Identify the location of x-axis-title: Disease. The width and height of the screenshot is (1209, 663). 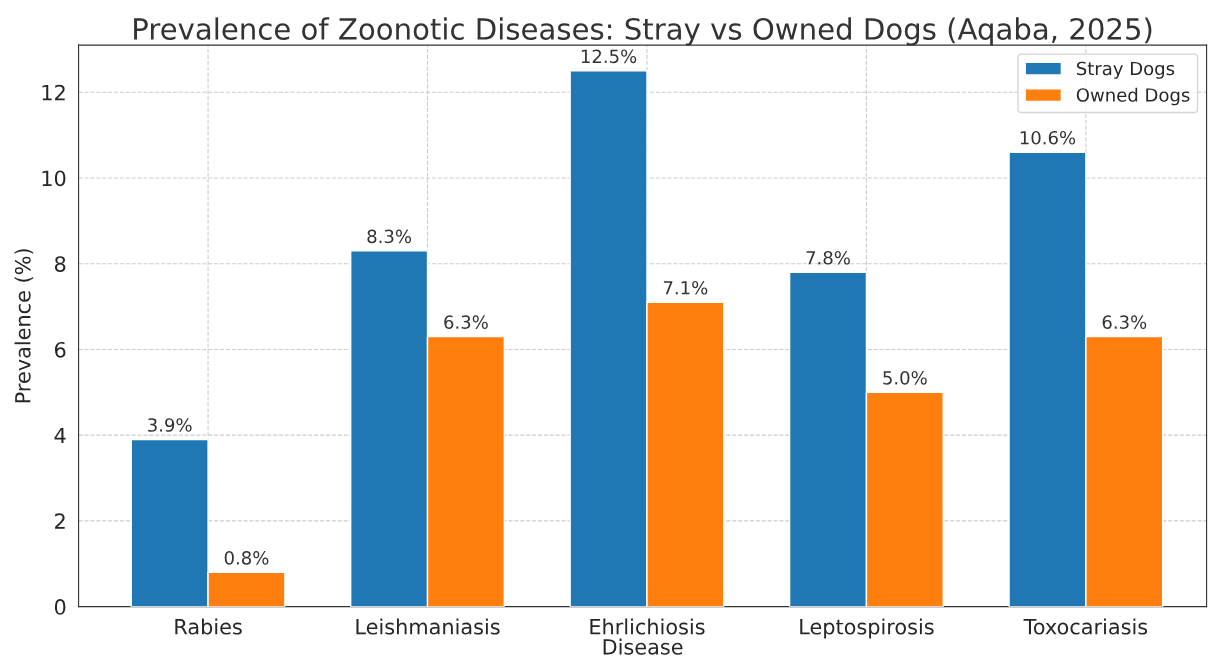
(643, 646).